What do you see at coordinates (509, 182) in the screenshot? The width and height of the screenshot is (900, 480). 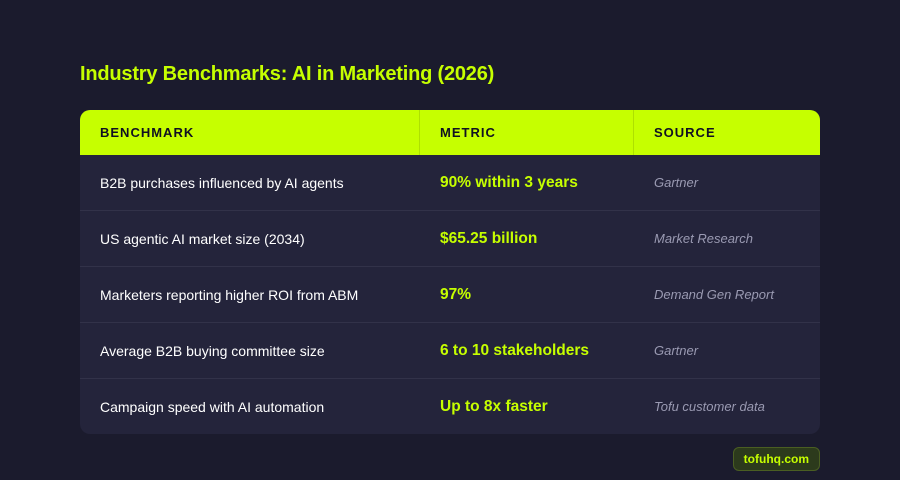 I see `metric-cell: 90% within 3 years` at bounding box center [509, 182].